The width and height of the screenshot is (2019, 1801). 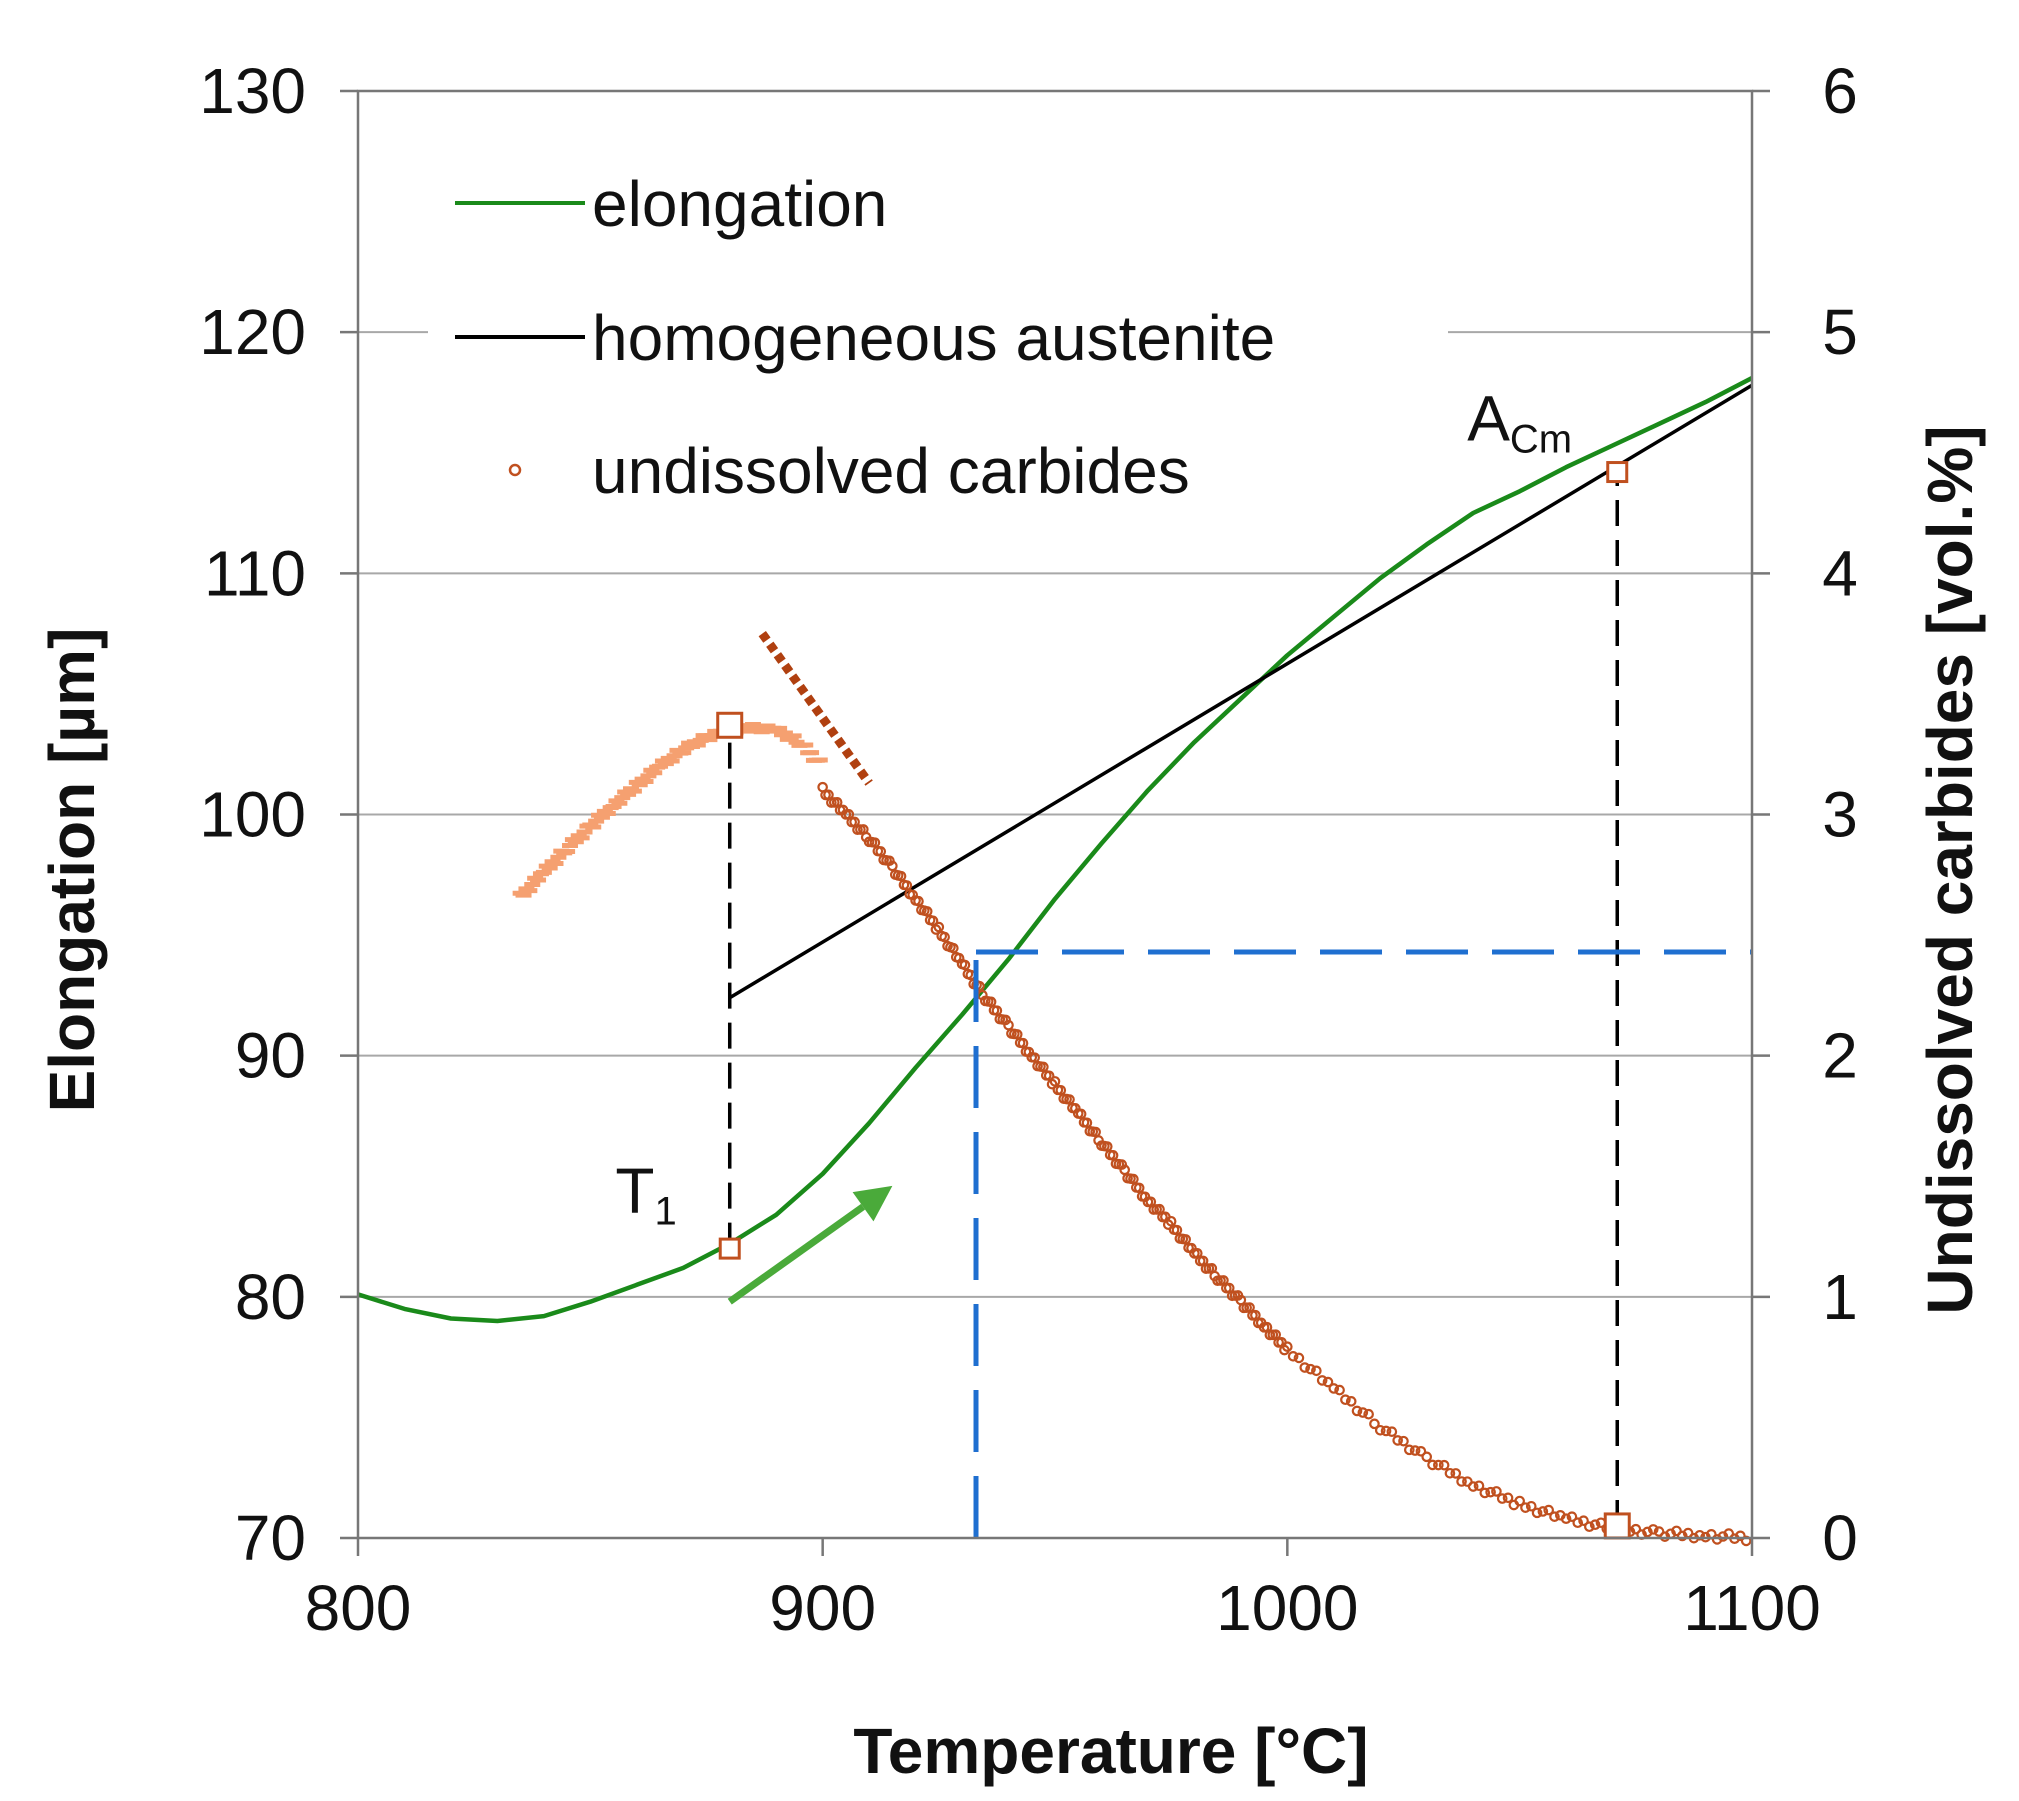 What do you see at coordinates (1840, 1297) in the screenshot?
I see `y2-tick-label: 1` at bounding box center [1840, 1297].